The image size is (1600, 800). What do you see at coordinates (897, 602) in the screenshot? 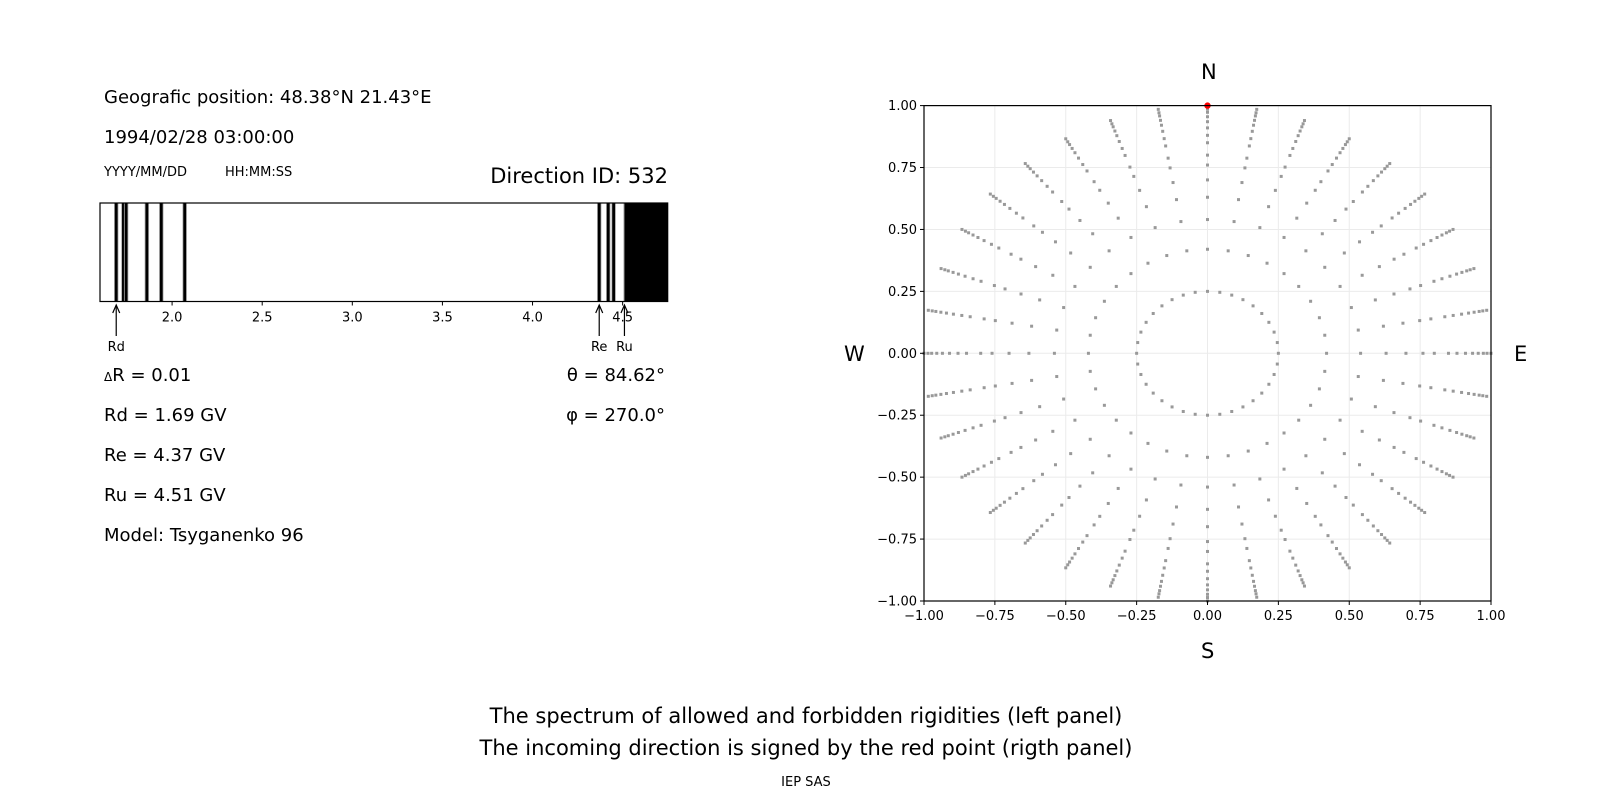
I see `y-tick-label: −1.00` at bounding box center [897, 602].